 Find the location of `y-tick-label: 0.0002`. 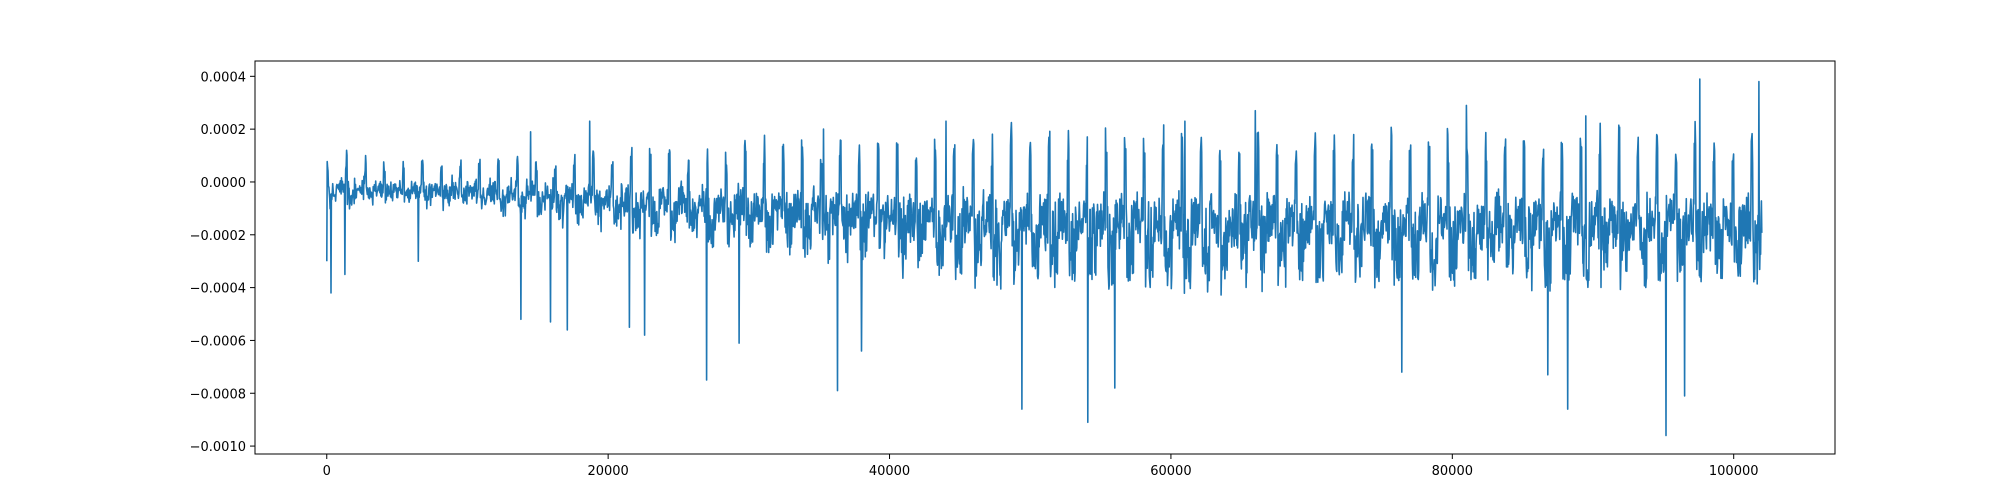

y-tick-label: 0.0002 is located at coordinates (224, 130).